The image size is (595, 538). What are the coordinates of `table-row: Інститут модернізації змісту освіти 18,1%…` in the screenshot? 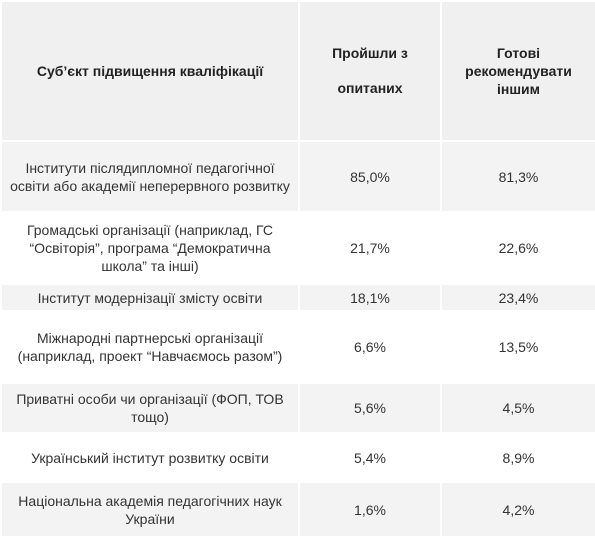 It's located at (297, 297).